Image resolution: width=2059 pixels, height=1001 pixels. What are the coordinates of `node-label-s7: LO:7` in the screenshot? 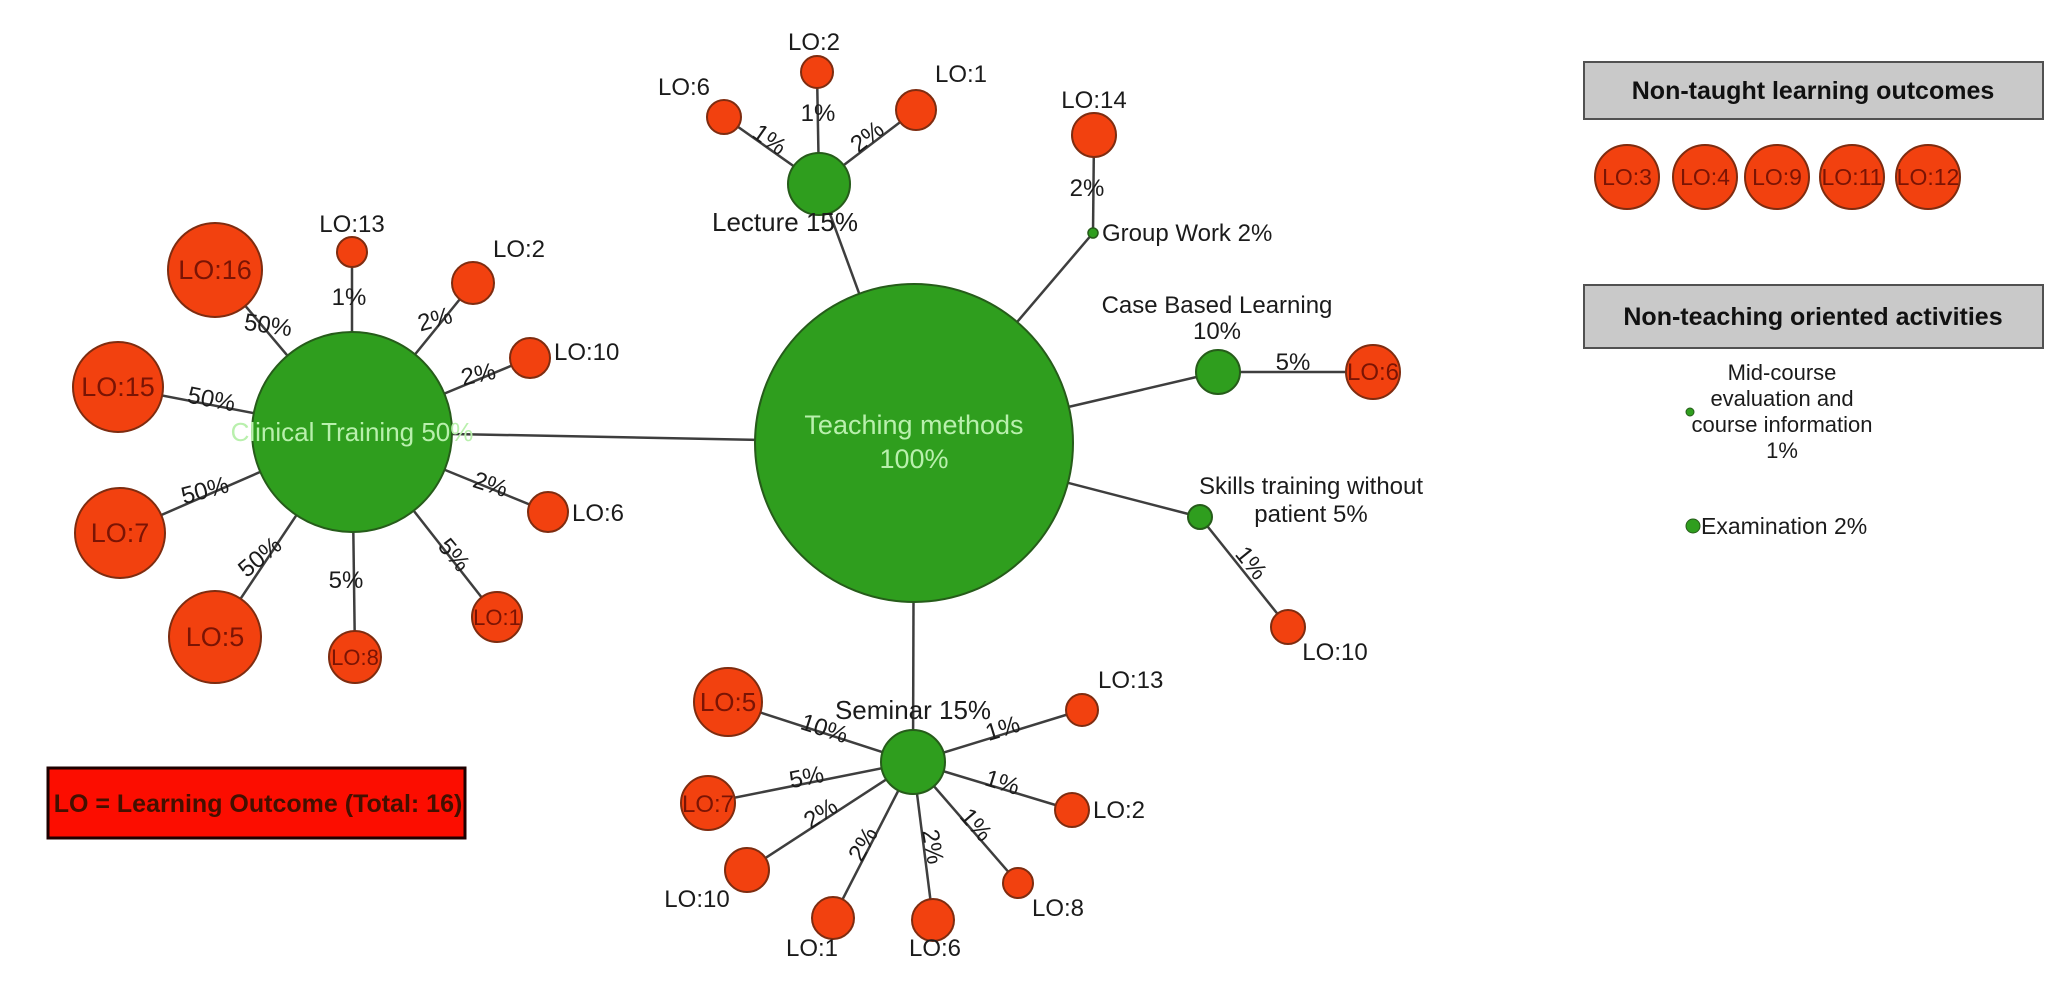 It's located at (708, 804).